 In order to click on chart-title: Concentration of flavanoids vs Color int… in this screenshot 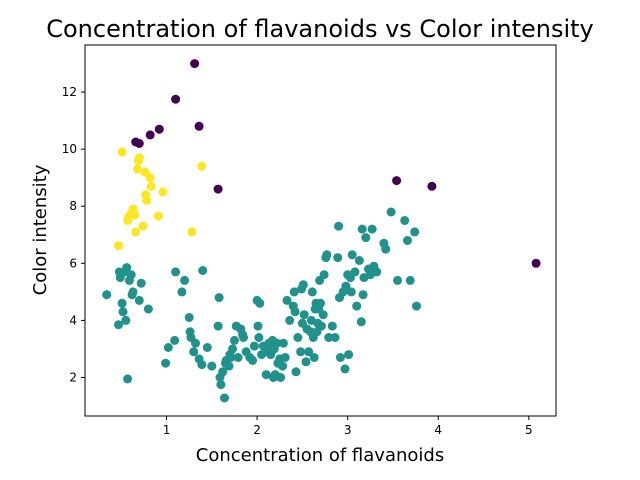, I will do `click(320, 29)`.